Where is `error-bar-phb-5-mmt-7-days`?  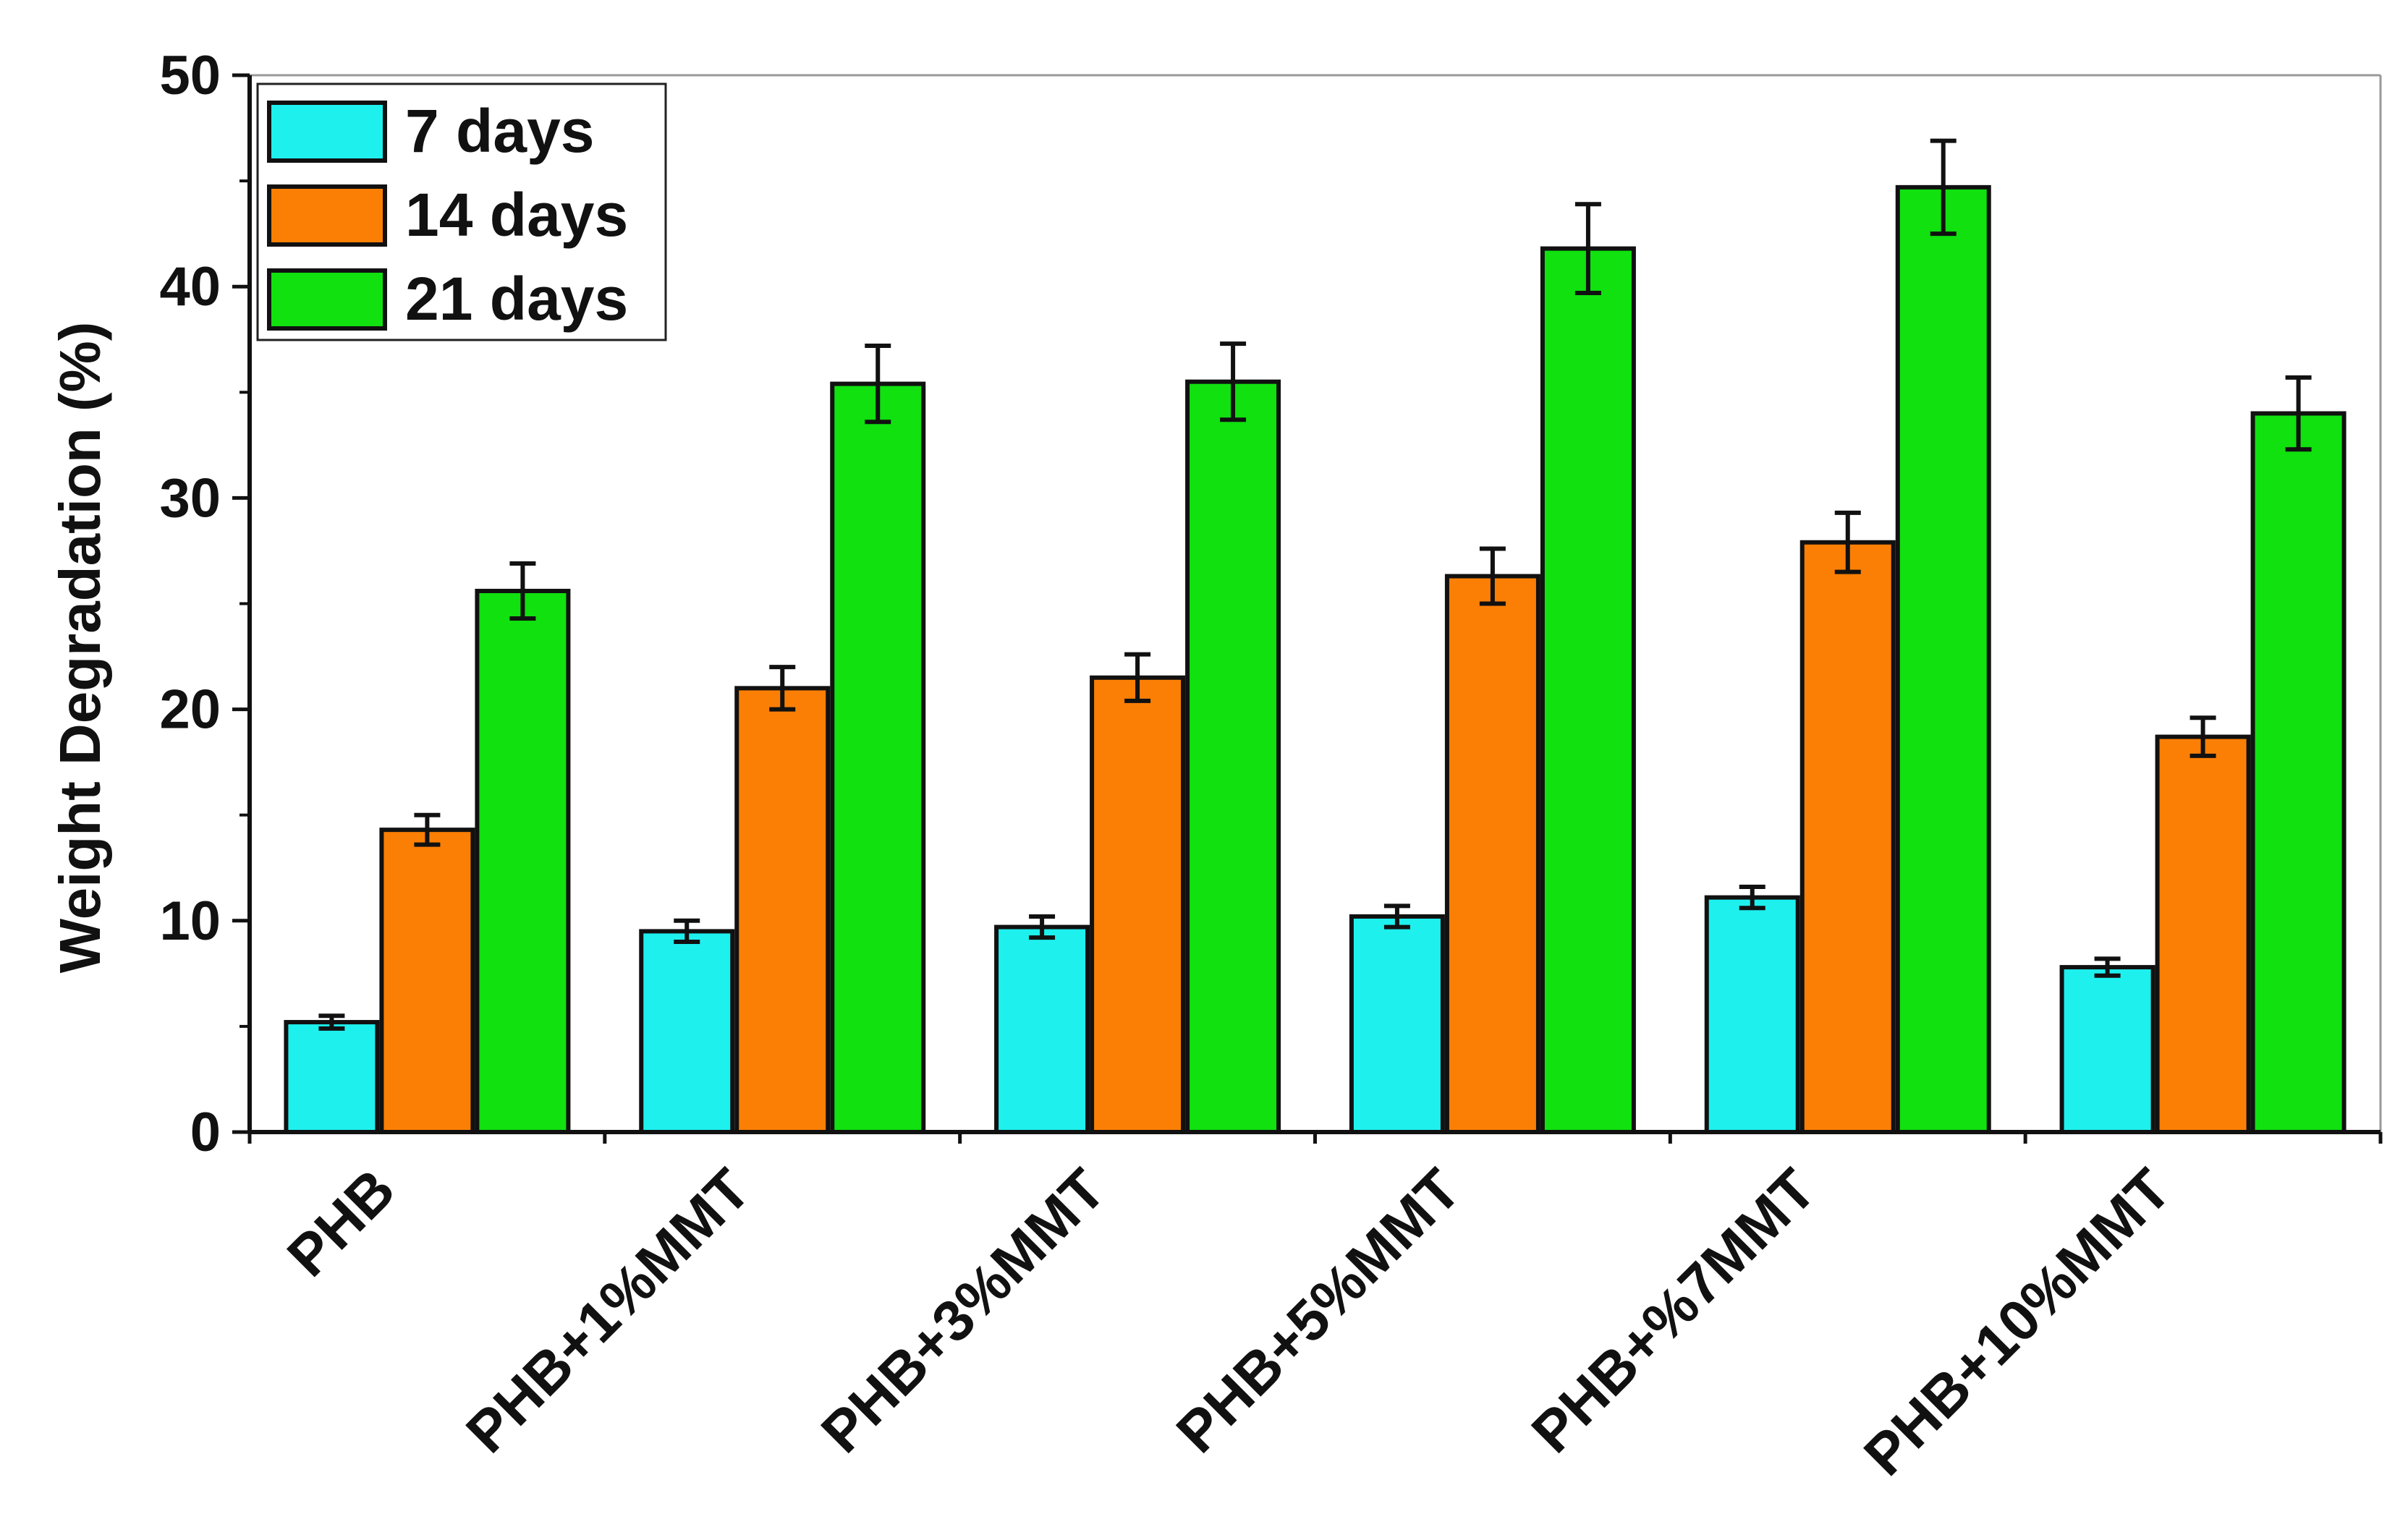 error-bar-phb-5-mmt-7-days is located at coordinates (1396, 916).